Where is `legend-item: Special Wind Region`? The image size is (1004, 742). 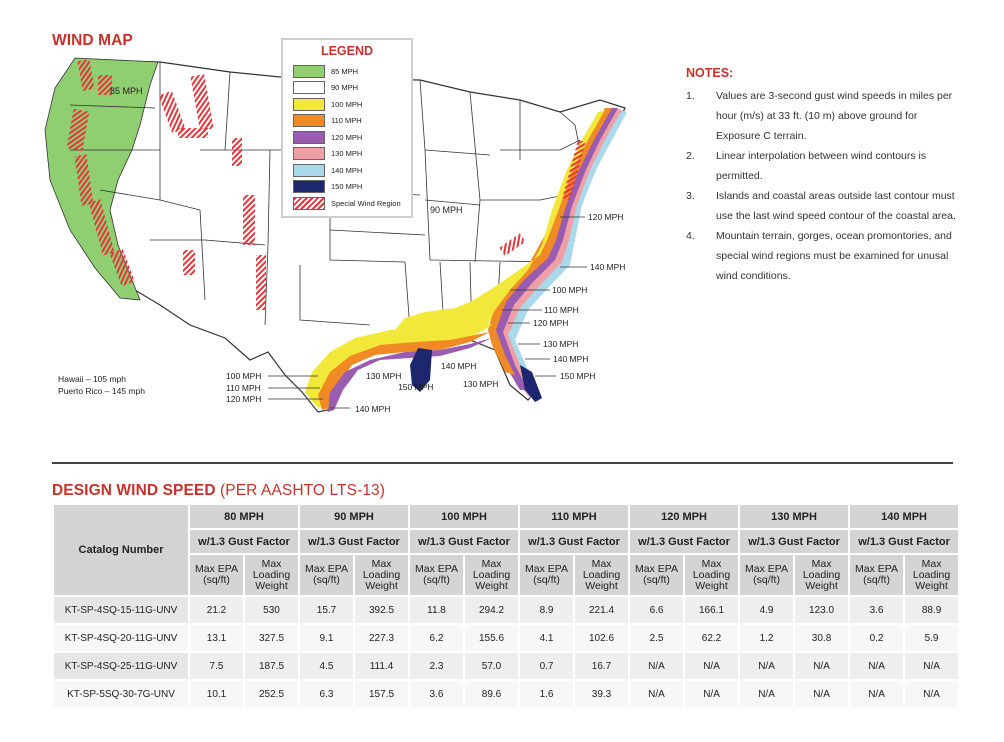
legend-item: Special Wind Region is located at coordinates (347, 203).